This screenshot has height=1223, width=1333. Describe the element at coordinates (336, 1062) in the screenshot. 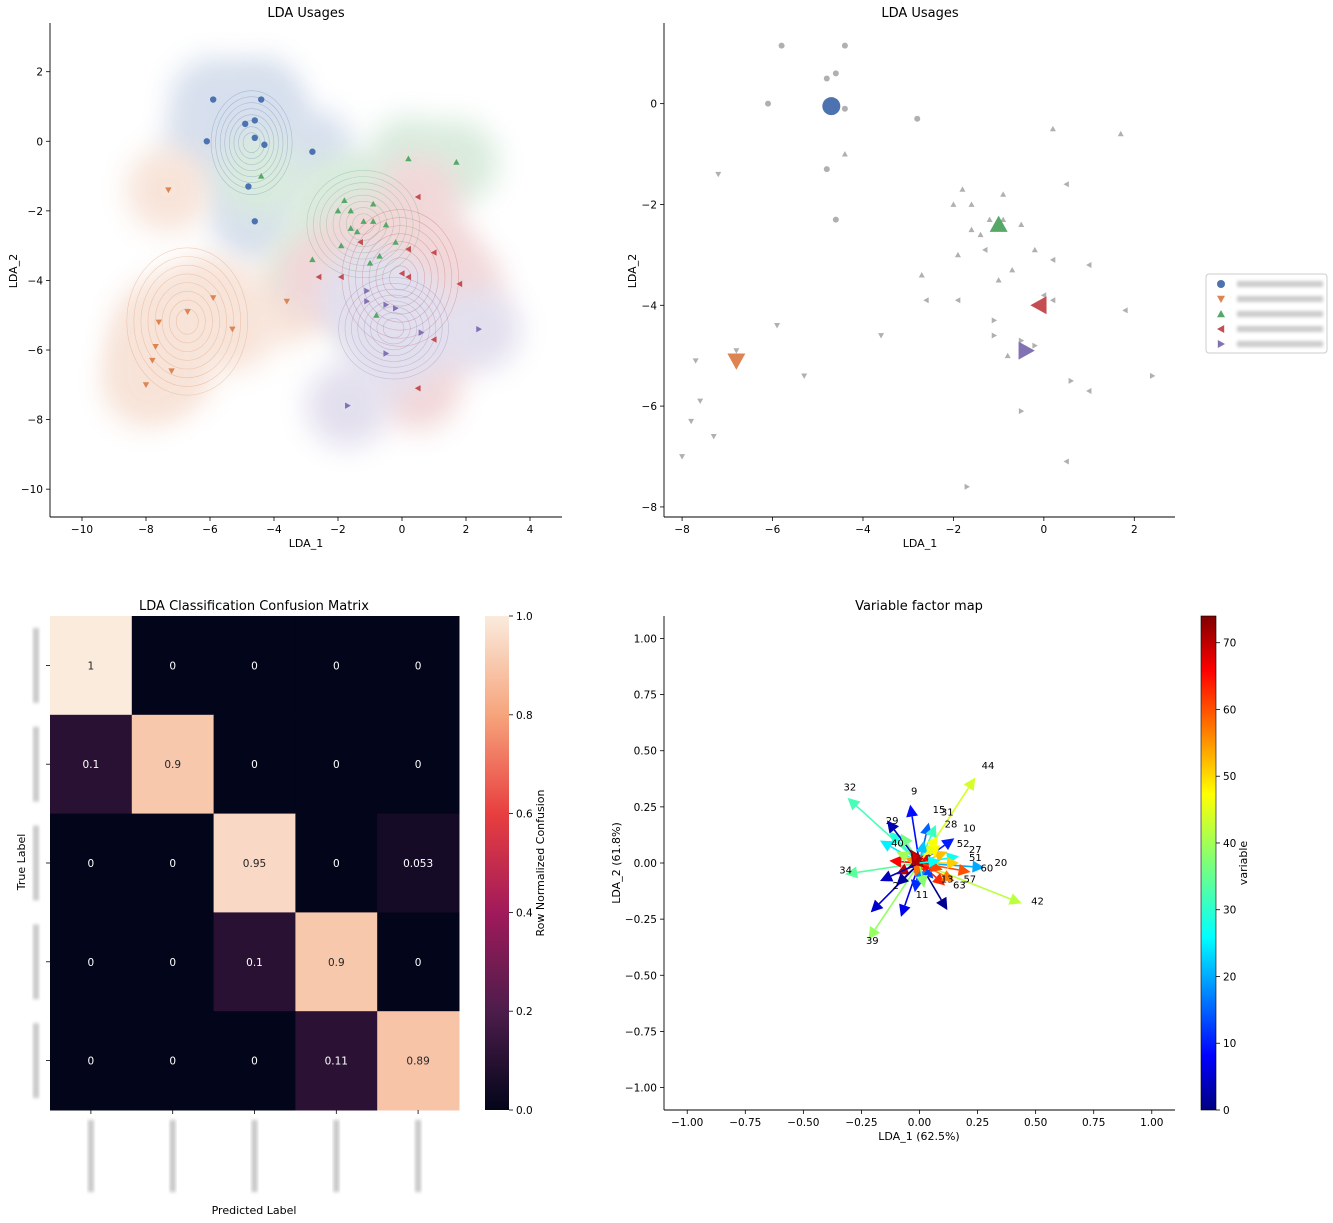

I see `cell-value: 0.11` at that location.